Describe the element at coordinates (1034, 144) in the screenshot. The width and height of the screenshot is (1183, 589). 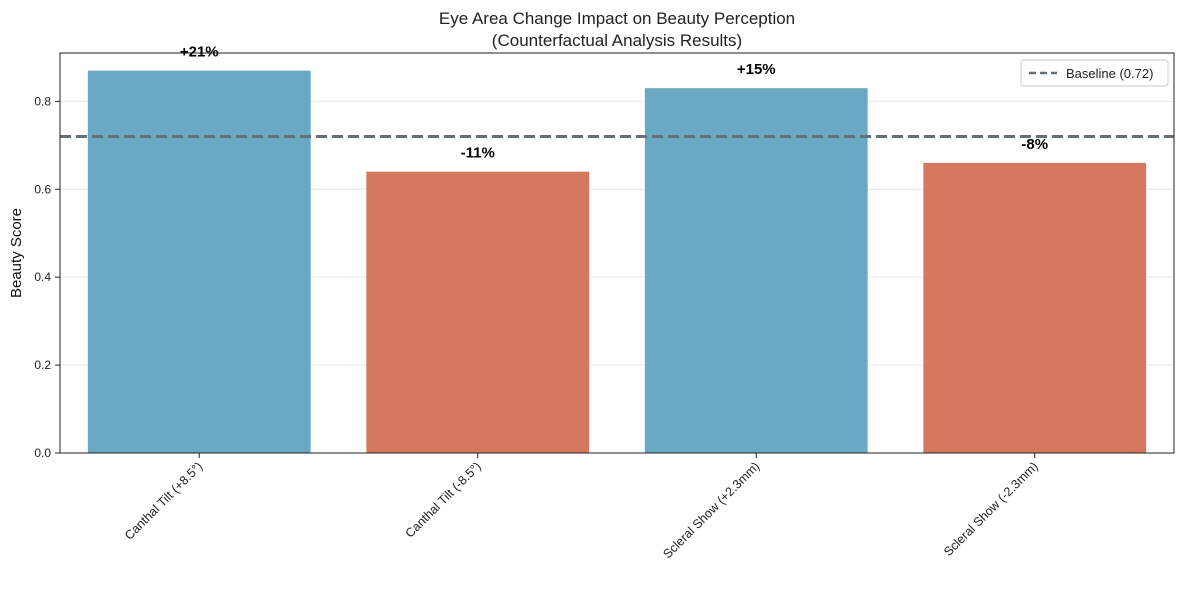
I see `bar-data-label: -8%` at that location.